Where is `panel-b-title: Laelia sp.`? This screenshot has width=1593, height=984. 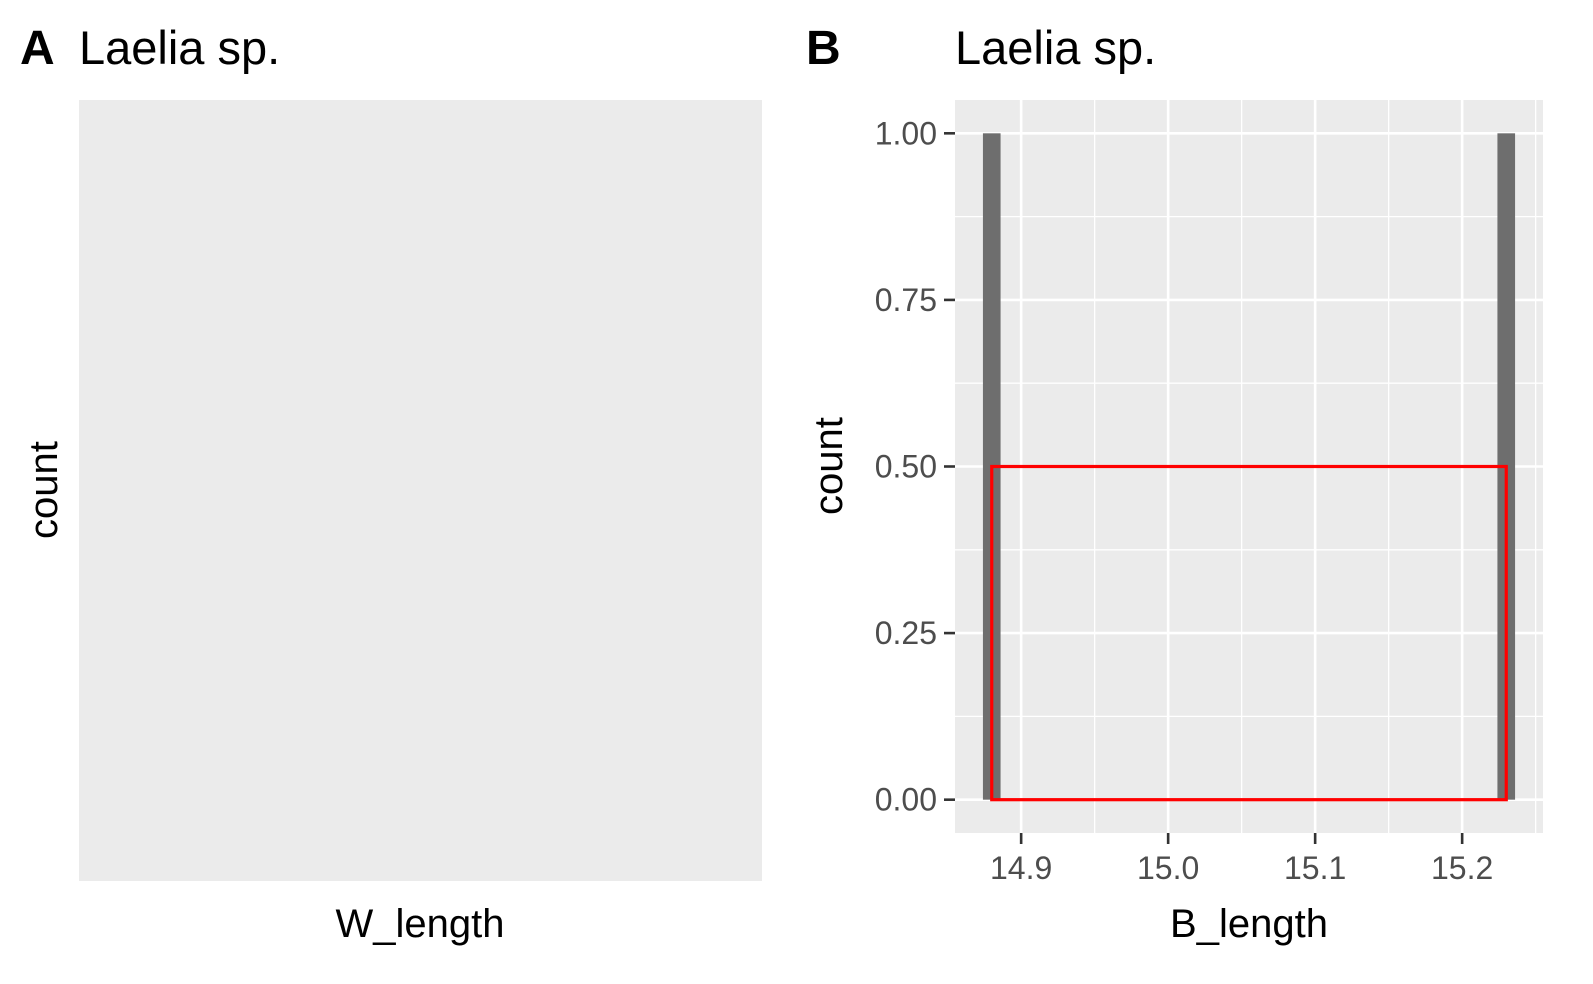
panel-b-title: Laelia sp. is located at coordinates (1055, 47).